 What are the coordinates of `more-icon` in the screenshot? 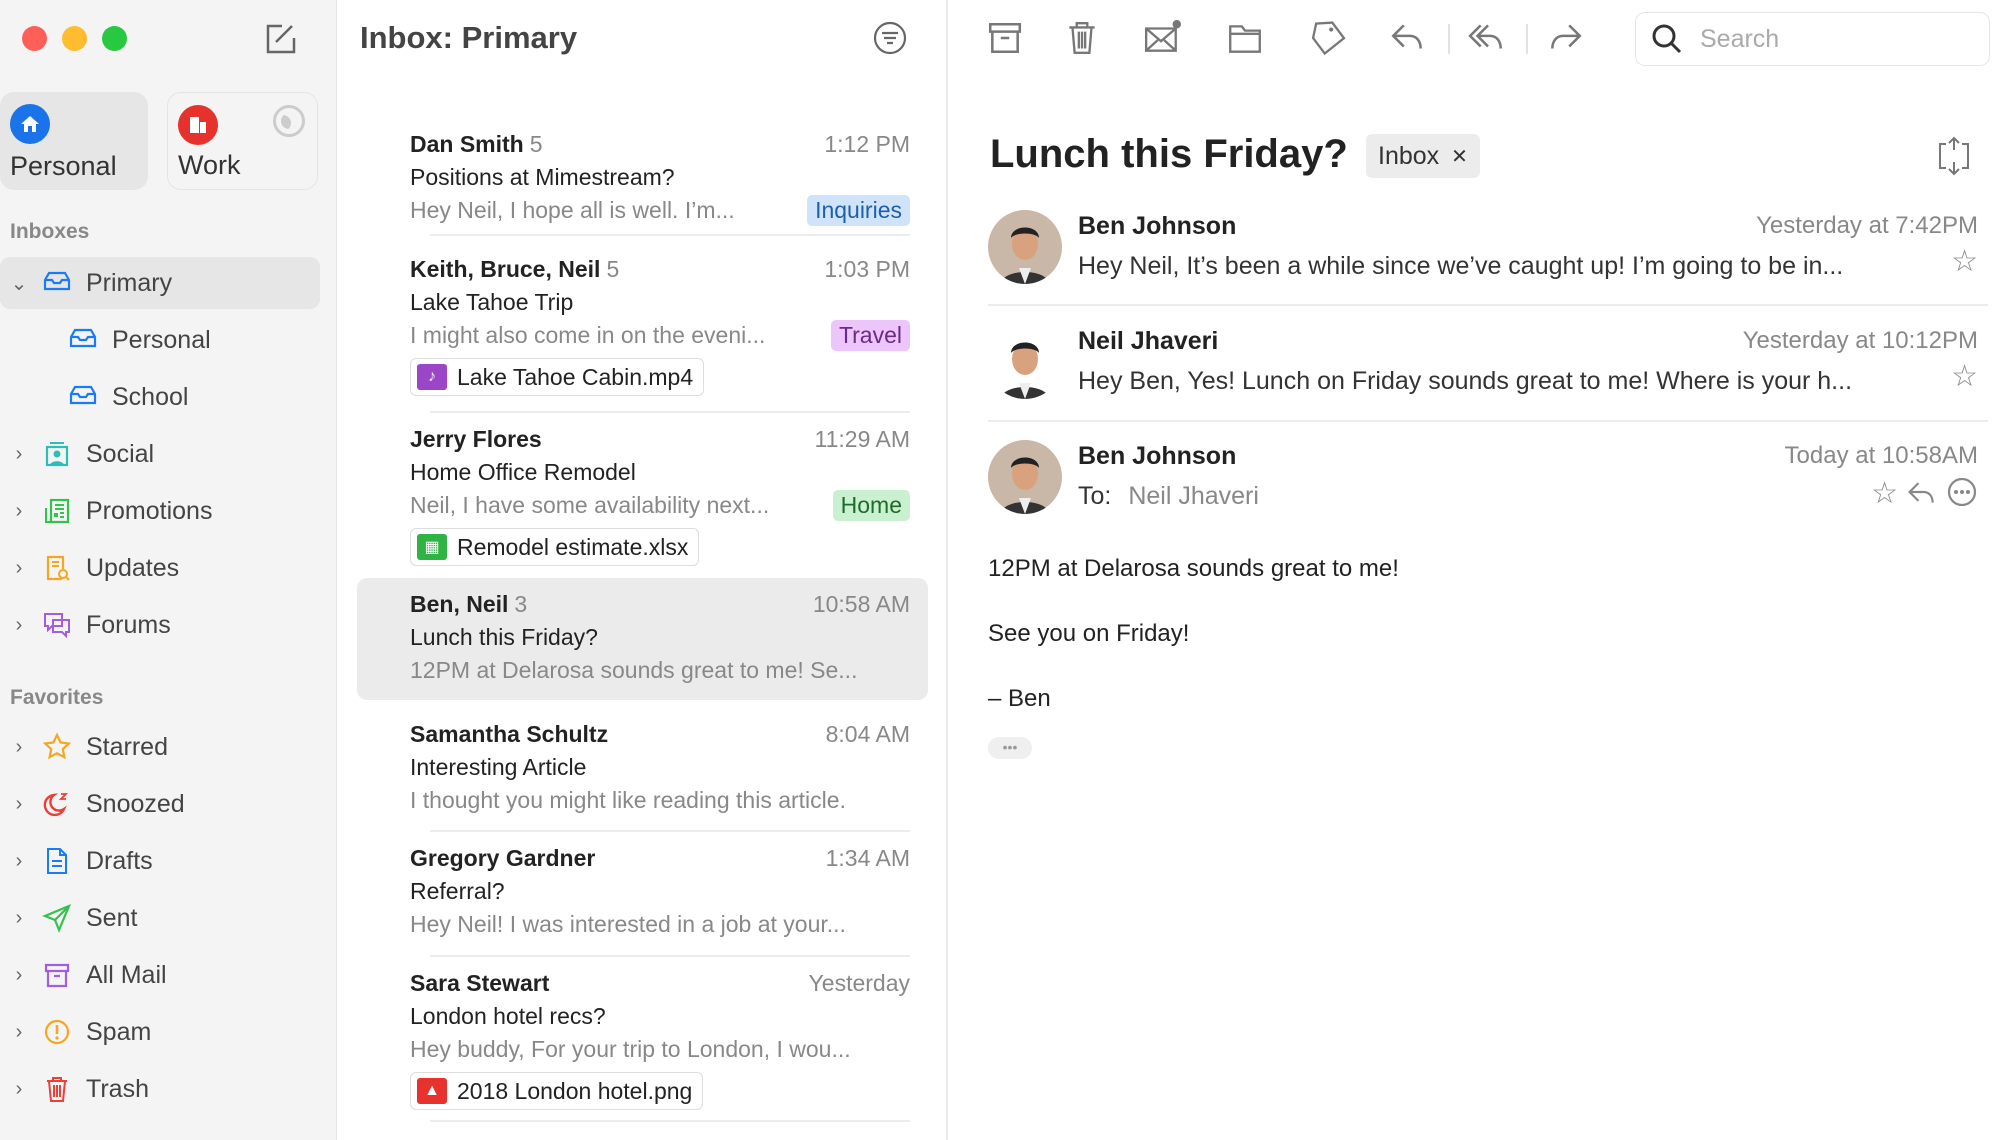 It's located at (1962, 496).